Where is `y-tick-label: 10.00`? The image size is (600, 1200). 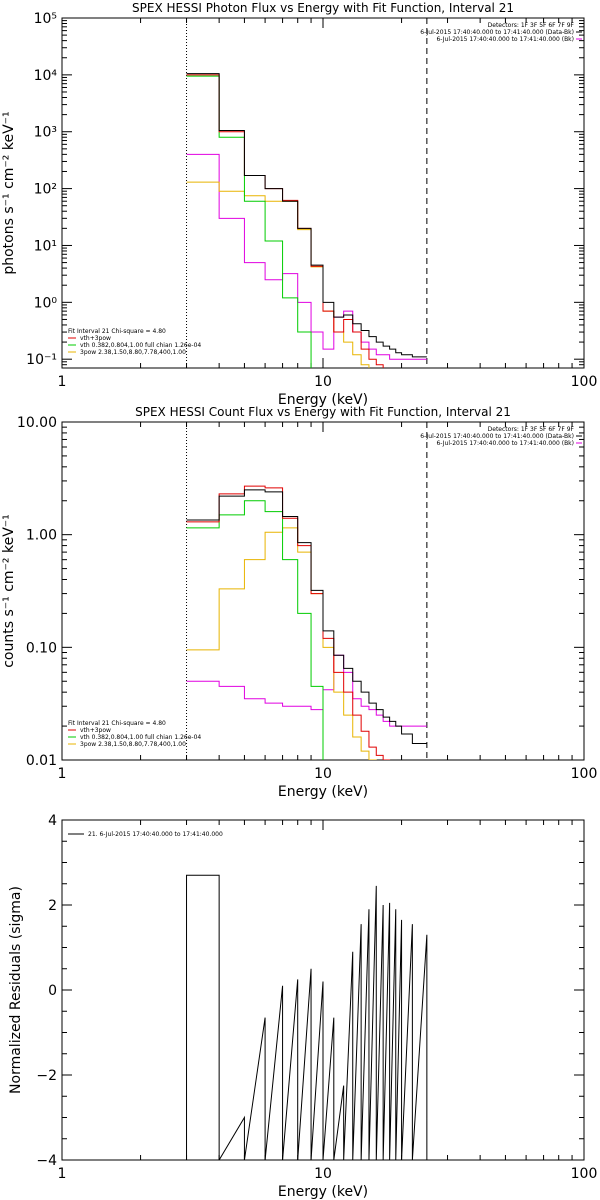 y-tick-label: 10.00 is located at coordinates (37, 423).